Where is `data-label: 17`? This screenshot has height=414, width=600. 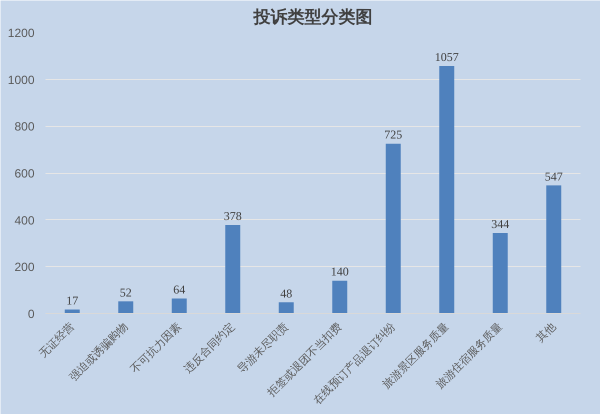 data-label: 17 is located at coordinates (72, 301).